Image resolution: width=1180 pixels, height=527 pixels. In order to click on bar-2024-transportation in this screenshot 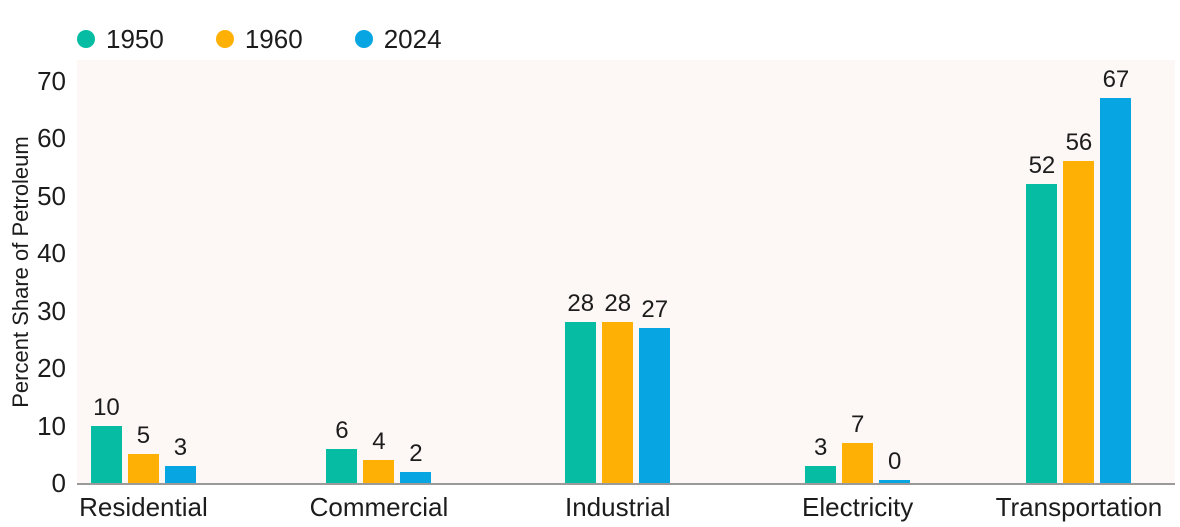, I will do `click(1116, 290)`.